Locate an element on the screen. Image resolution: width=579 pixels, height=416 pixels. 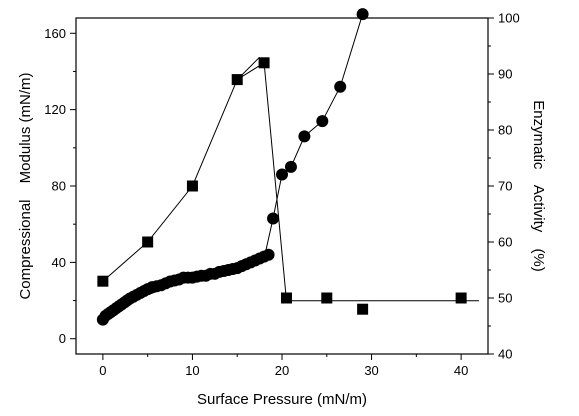
y-right-tick-label: 90 is located at coordinates (505, 74).